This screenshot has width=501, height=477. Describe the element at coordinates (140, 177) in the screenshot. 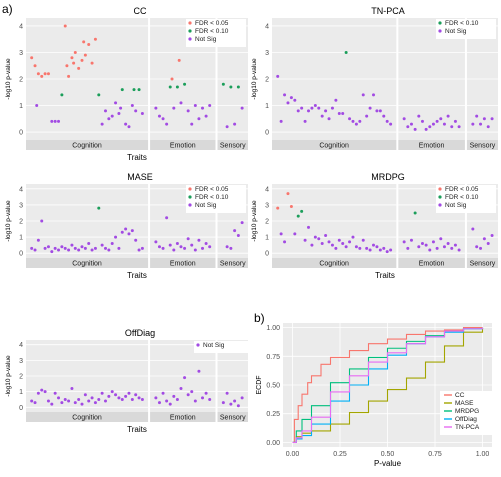

I see `plot-title: MASE` at that location.